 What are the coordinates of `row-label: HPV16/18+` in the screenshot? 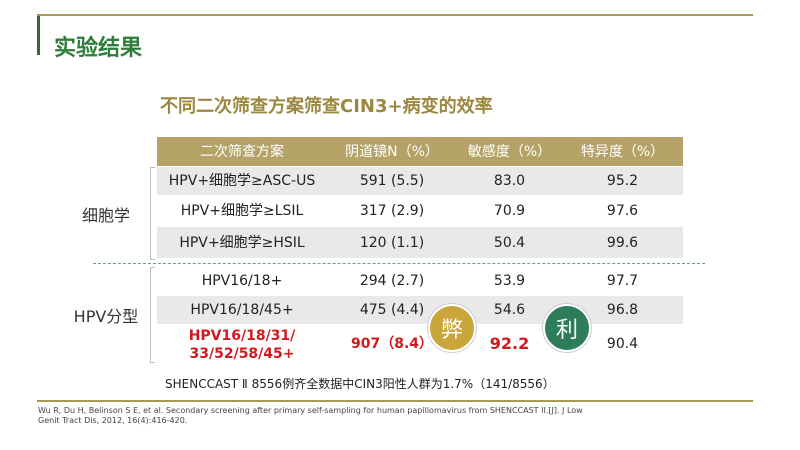 It's located at (242, 280).